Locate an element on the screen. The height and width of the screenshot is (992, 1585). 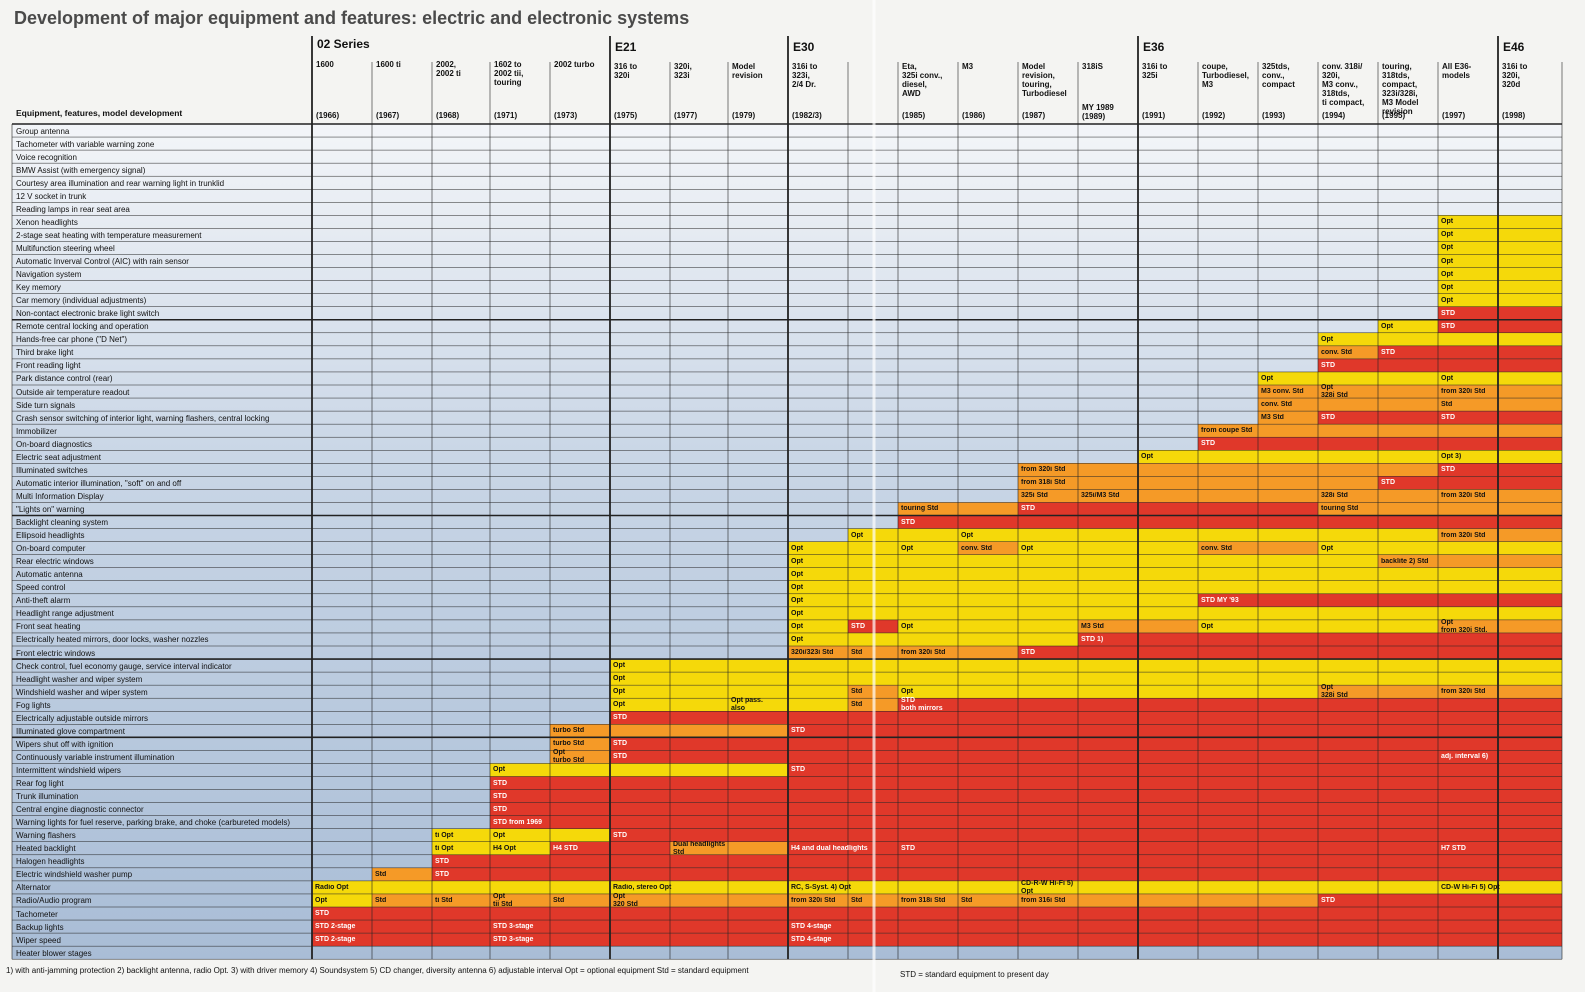
cell-text: M3 Std is located at coordinates (1272, 418).